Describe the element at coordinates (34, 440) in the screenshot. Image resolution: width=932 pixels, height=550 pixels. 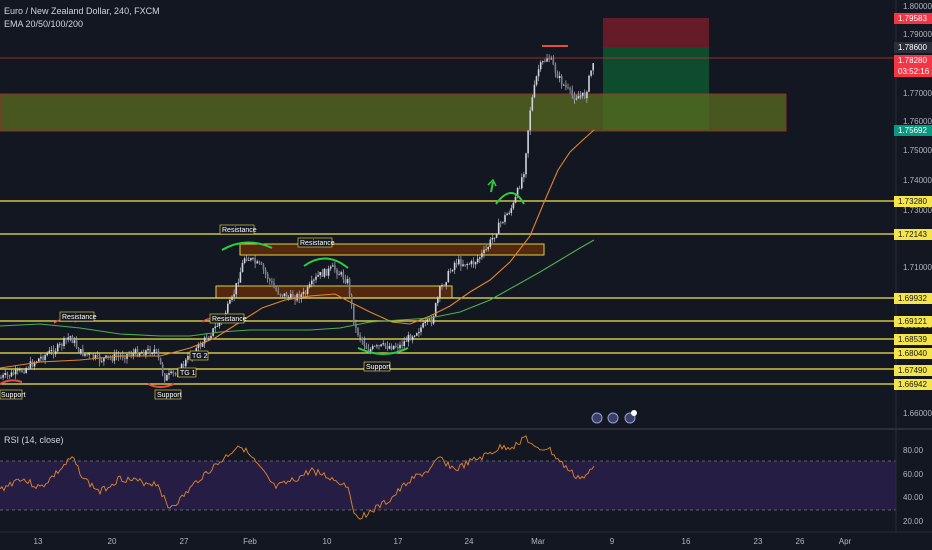
I see `rsi-legend: RSI (14, close)` at that location.